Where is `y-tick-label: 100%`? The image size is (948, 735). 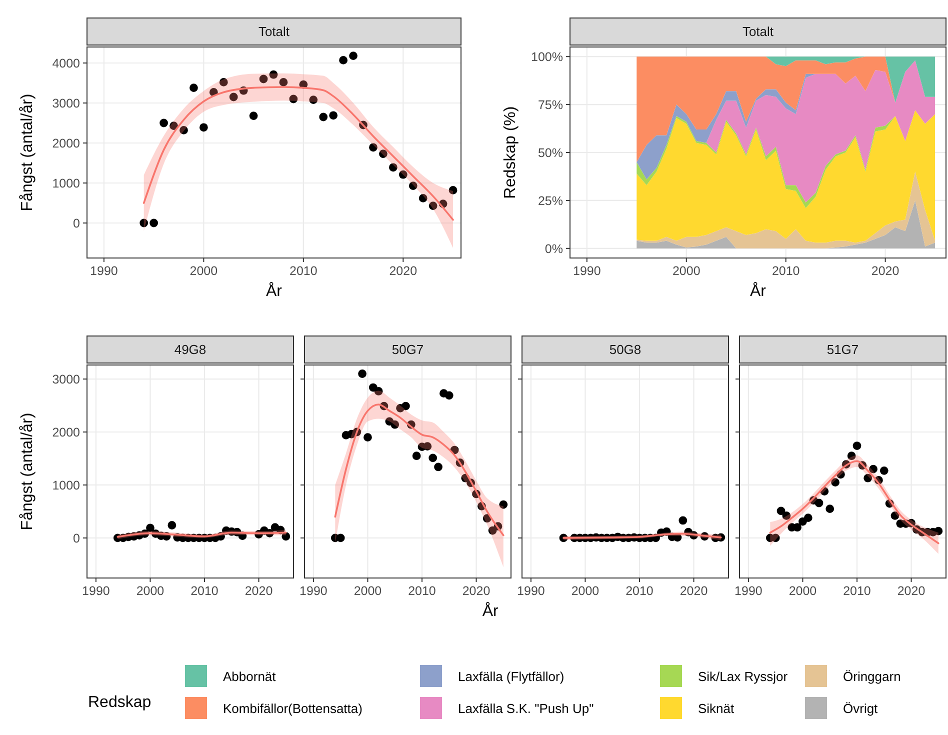
y-tick-label: 100% is located at coordinates (547, 57).